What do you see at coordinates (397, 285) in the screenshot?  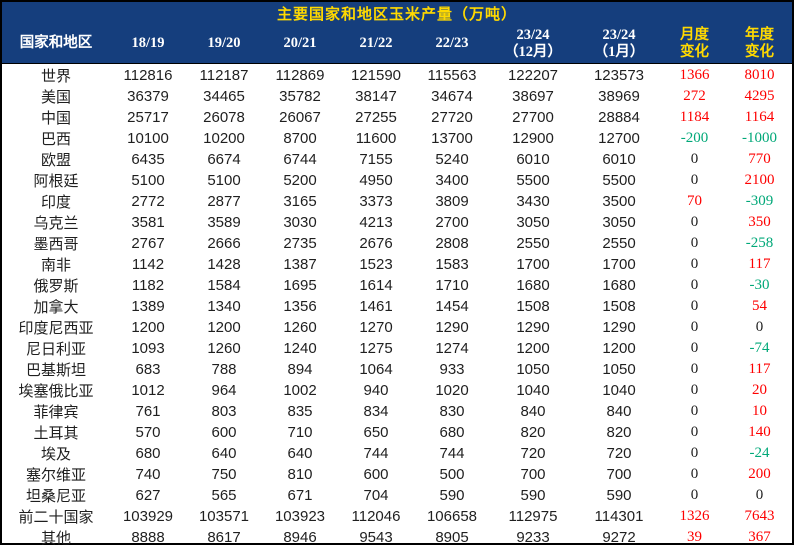 I see `table-row: 俄罗斯 1182 1584 1695 1614 1710 1680 1680 0 -30` at bounding box center [397, 285].